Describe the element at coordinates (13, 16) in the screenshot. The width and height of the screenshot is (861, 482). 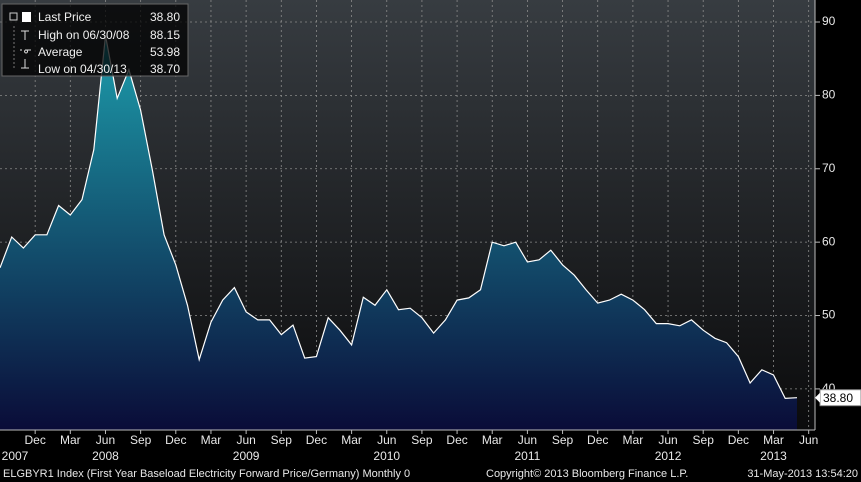
I see `legend-icon` at that location.